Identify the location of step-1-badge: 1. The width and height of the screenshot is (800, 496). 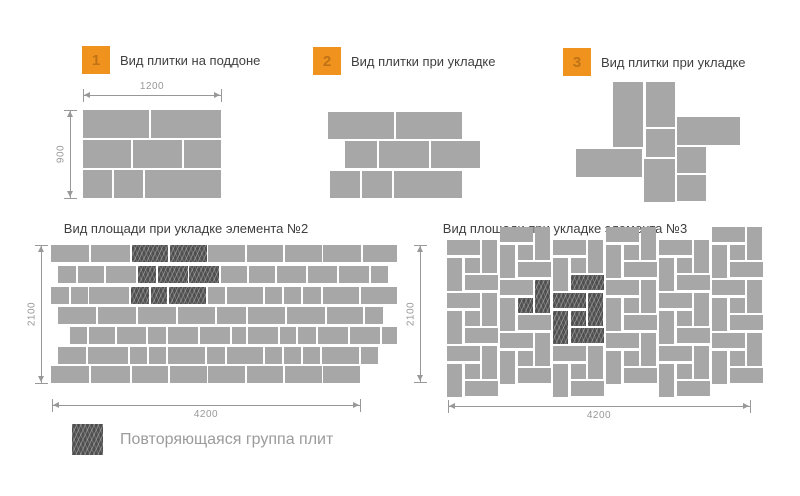
(96, 60).